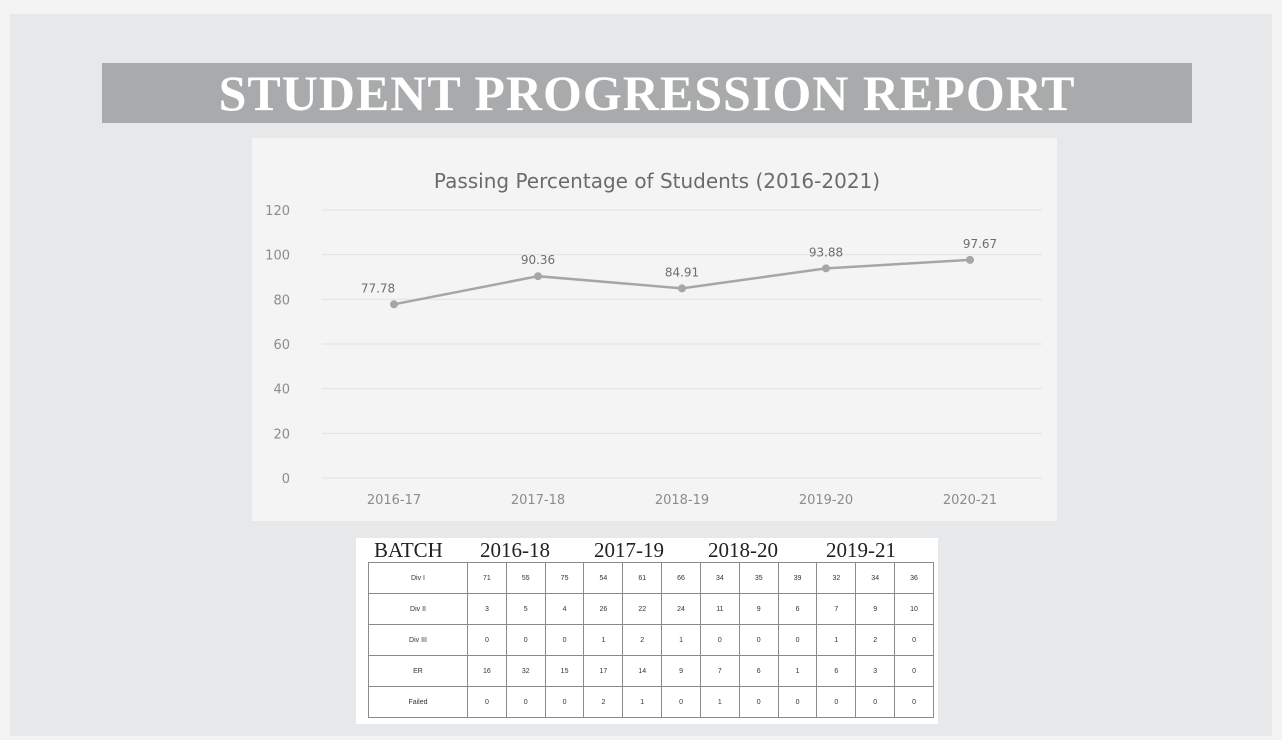 The image size is (1282, 740). I want to click on table-cell: 66, so click(681, 578).